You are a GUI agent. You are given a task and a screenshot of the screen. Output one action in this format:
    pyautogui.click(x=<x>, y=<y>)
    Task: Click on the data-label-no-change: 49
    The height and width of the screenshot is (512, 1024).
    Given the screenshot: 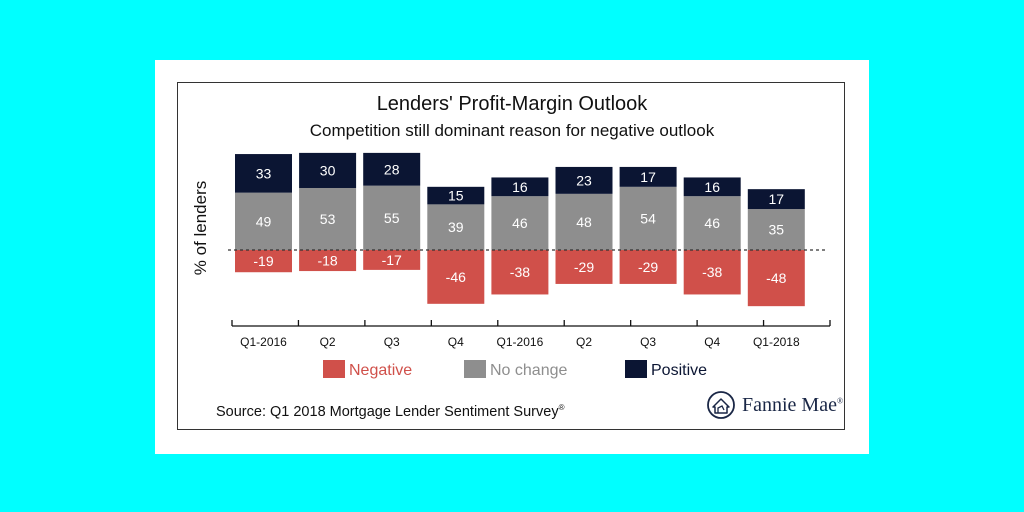 What is the action you would take?
    pyautogui.click(x=264, y=221)
    